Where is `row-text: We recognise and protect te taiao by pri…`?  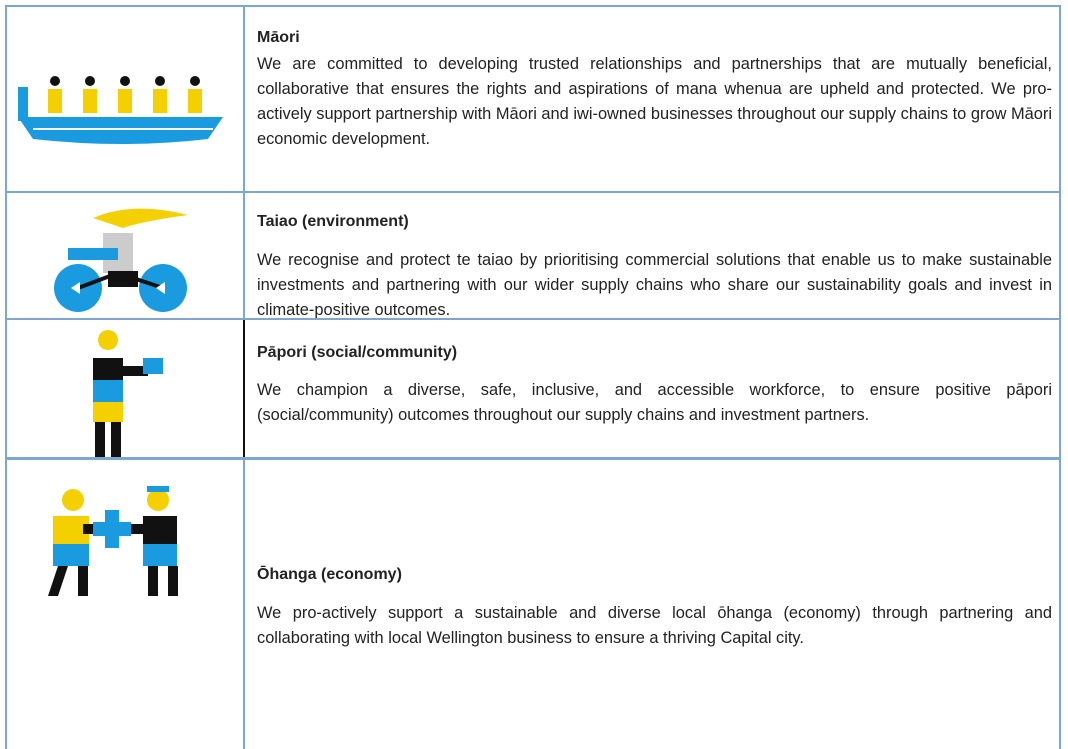
row-text: We recognise and protect te taiao by pri… is located at coordinates (654, 285).